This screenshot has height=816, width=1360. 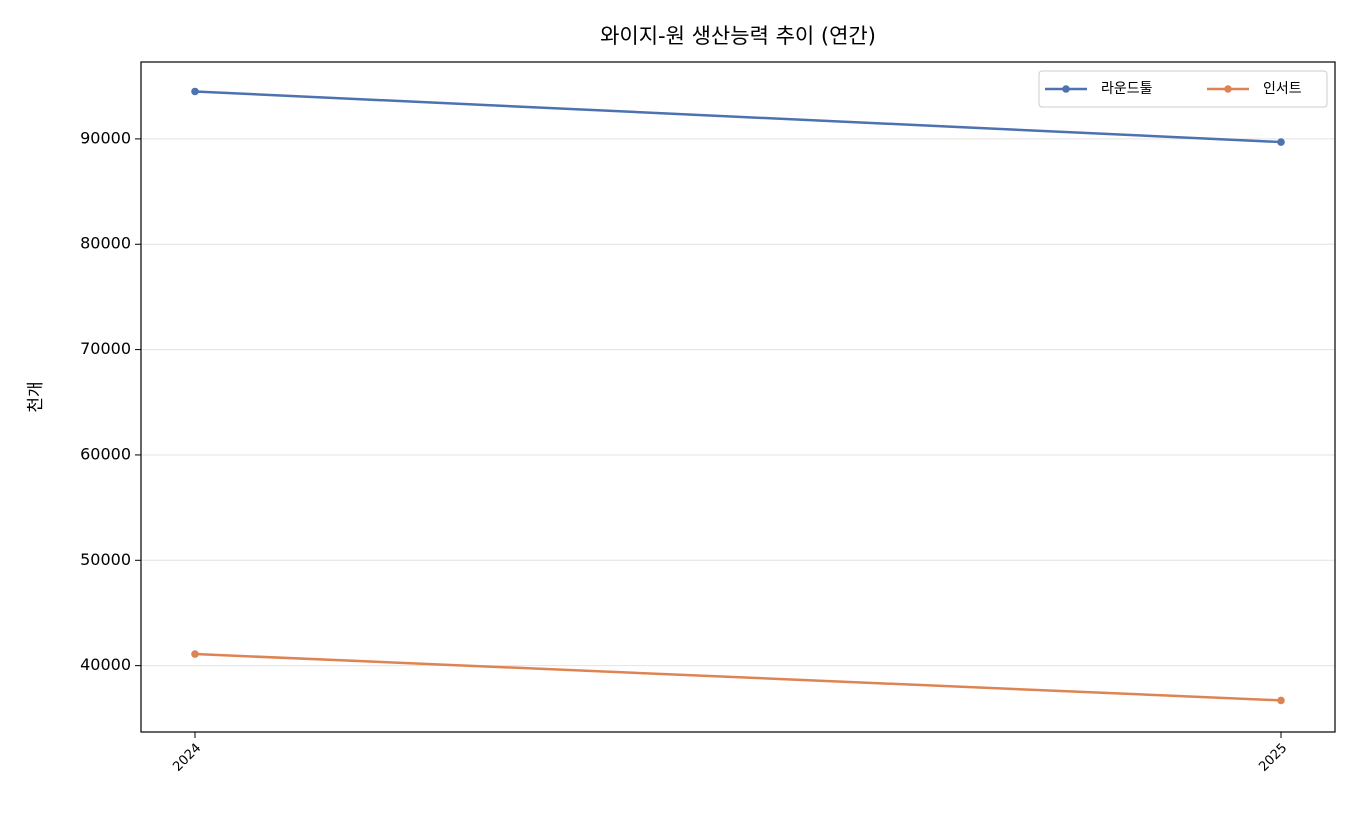 What do you see at coordinates (105, 559) in the screenshot?
I see `y-tick-label: 50000` at bounding box center [105, 559].